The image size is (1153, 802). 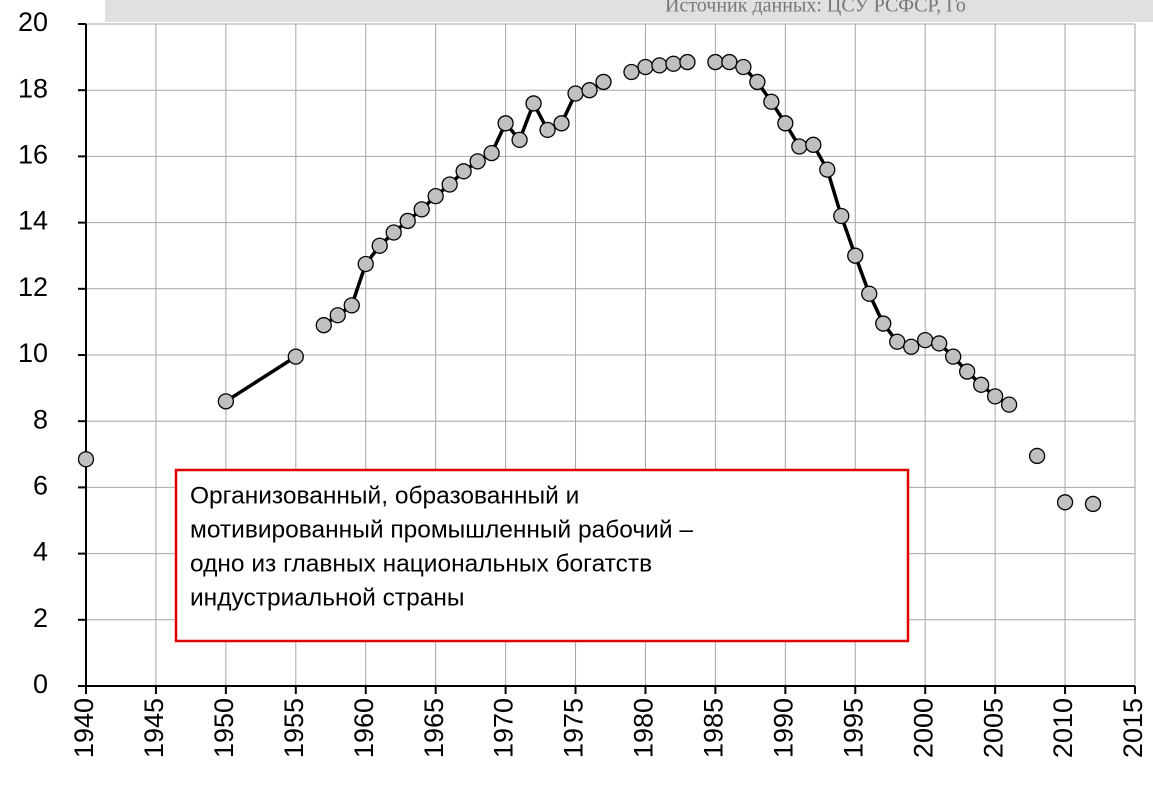 What do you see at coordinates (421, 563) in the screenshot?
I see `annotation-line: одно из главных национальных богатств` at bounding box center [421, 563].